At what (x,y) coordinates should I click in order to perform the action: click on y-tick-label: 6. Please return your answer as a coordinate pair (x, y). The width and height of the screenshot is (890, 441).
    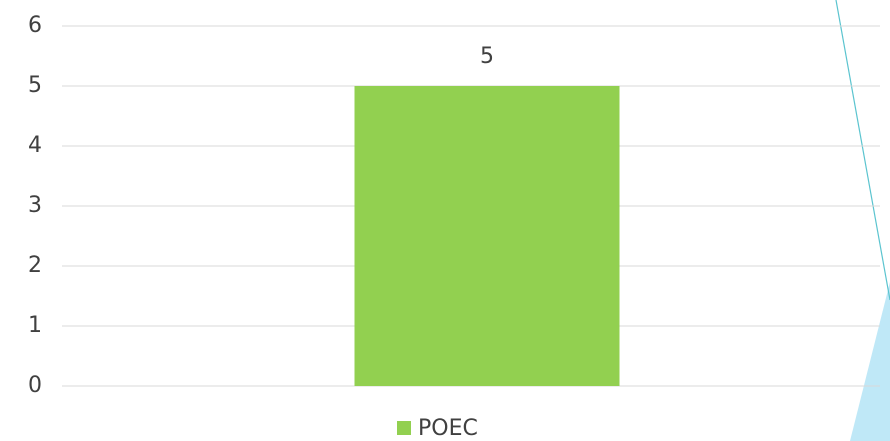
    Looking at the image, I should click on (35, 25).